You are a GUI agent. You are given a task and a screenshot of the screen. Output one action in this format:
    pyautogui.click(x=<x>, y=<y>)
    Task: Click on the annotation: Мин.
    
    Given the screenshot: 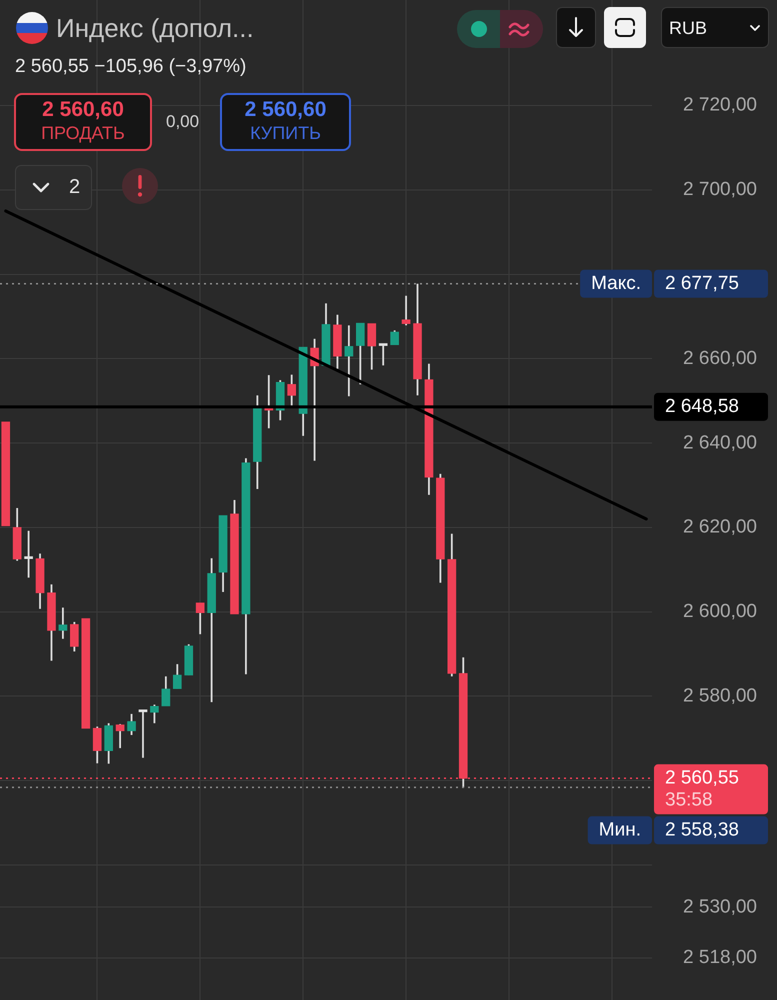 What is the action you would take?
    pyautogui.click(x=620, y=830)
    